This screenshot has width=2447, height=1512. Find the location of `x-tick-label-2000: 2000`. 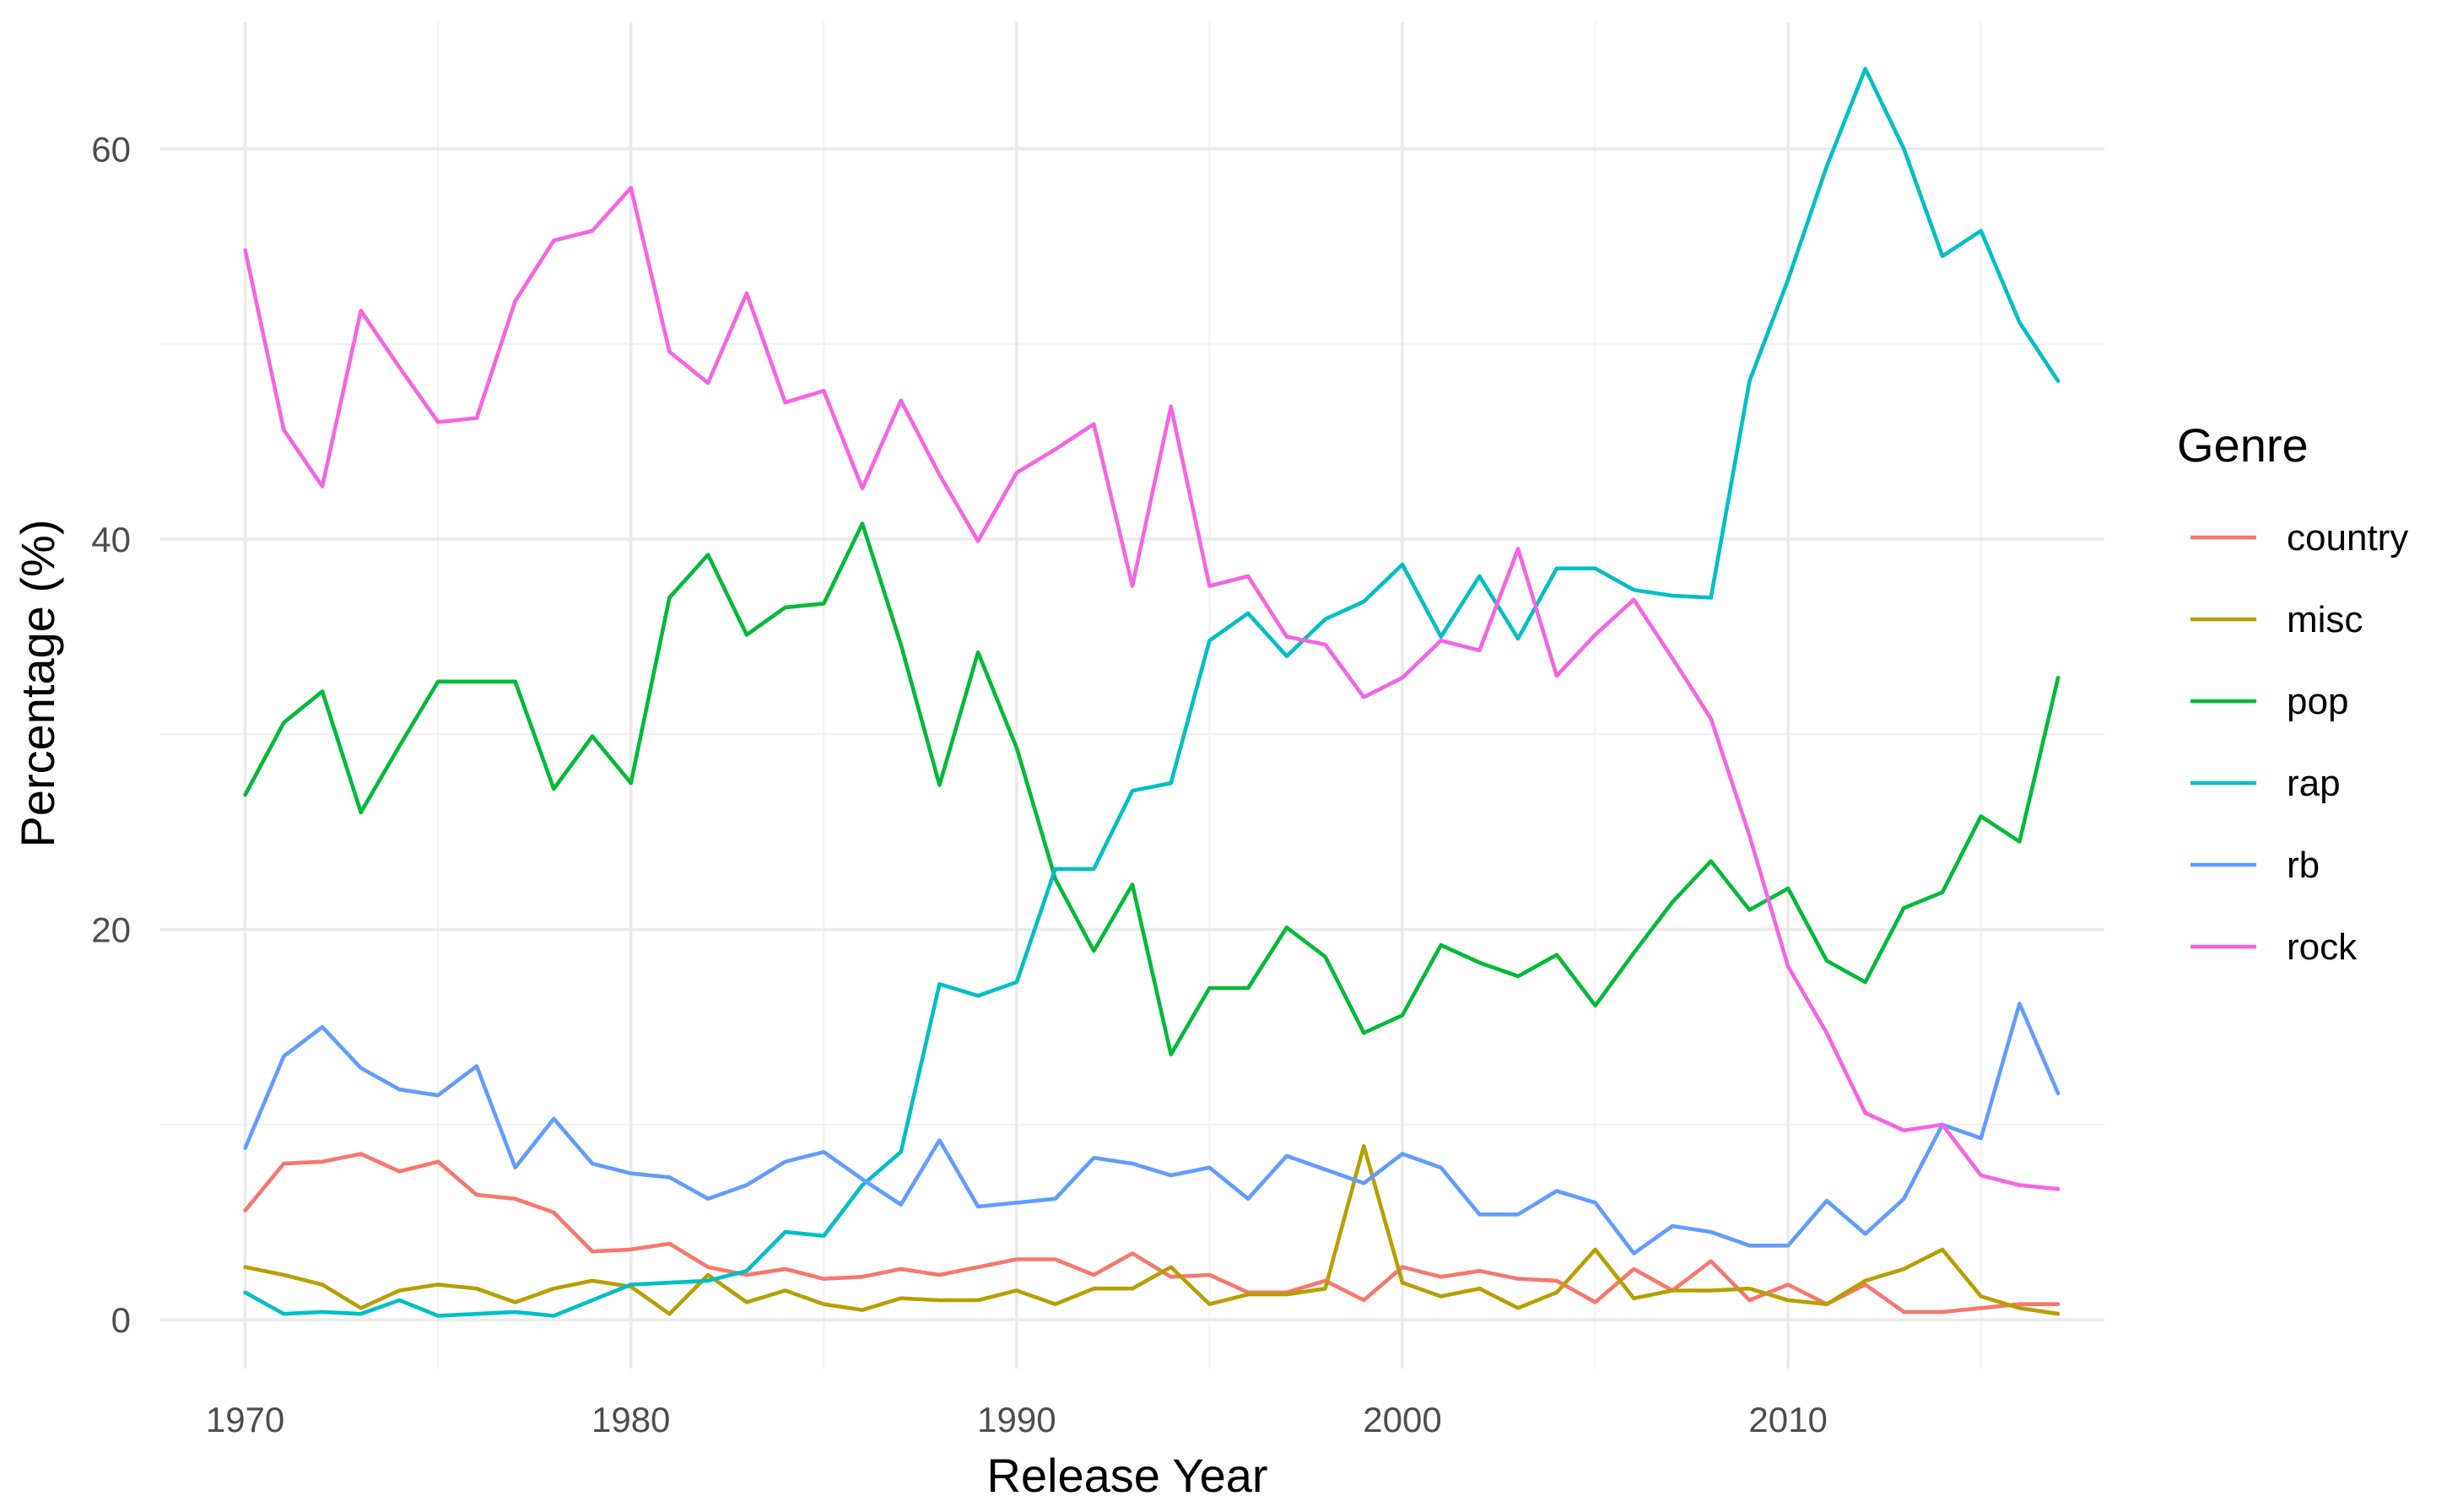

x-tick-label-2000: 2000 is located at coordinates (1402, 1419).